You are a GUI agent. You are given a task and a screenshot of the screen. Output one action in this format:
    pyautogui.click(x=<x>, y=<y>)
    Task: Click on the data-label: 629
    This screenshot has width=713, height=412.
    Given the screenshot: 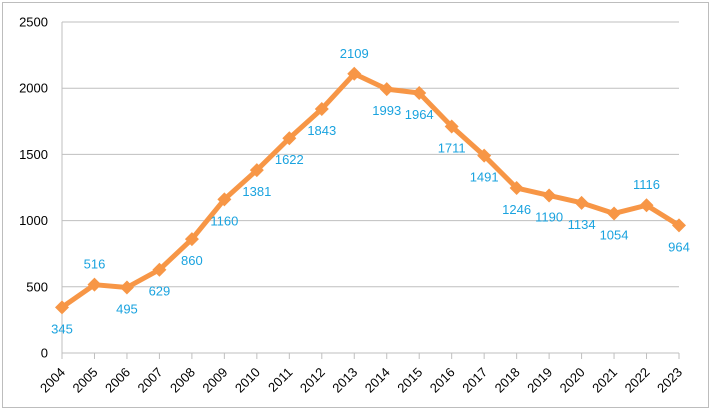 What is the action you would take?
    pyautogui.click(x=160, y=291)
    